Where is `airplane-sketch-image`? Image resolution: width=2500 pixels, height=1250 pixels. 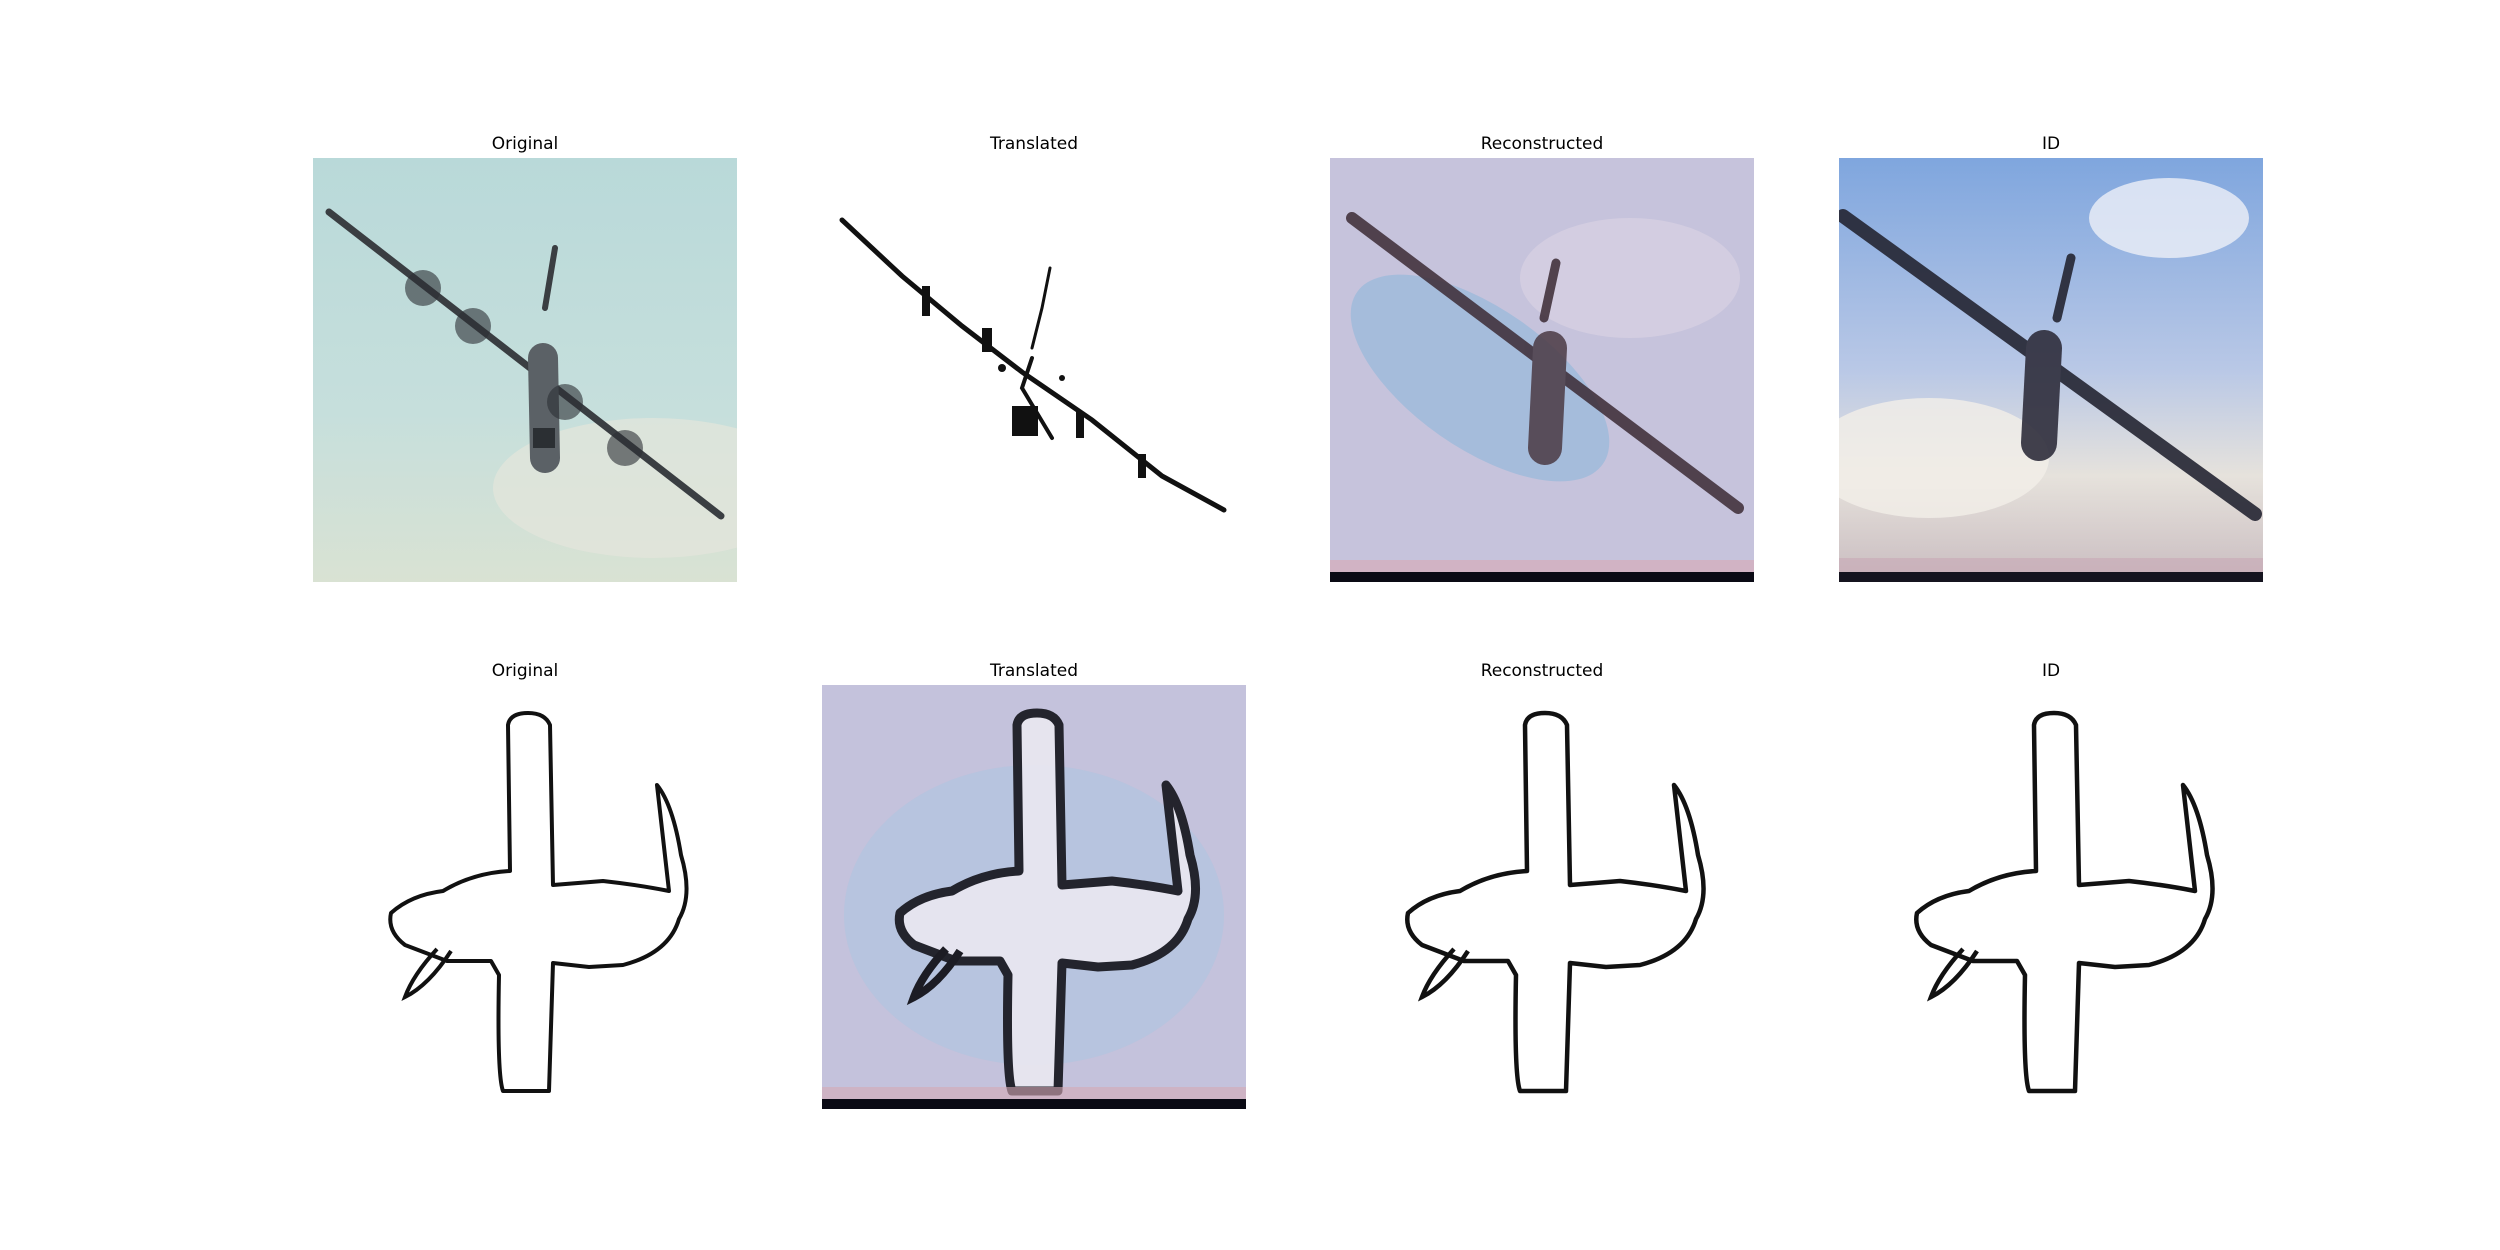
airplane-sketch-image is located at coordinates (1034, 370).